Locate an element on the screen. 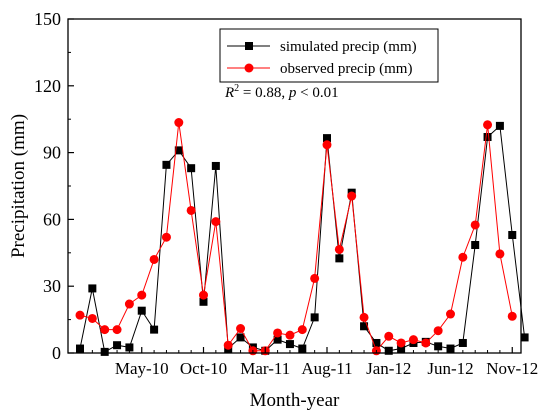  x-tick-label: Jun-12 is located at coordinates (450, 368).